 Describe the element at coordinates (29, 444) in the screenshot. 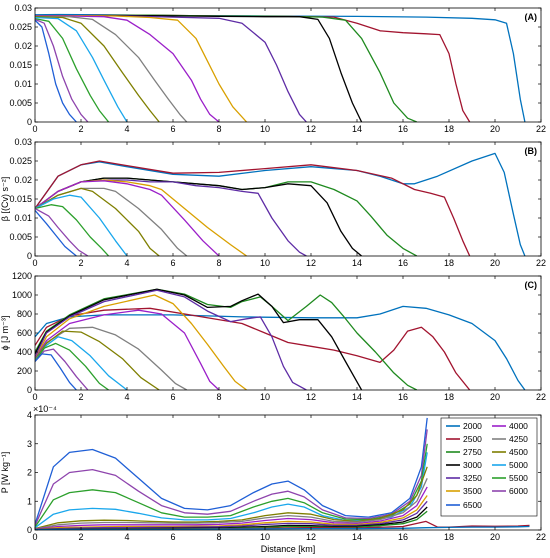

I see `y-tick-label: 3` at that location.